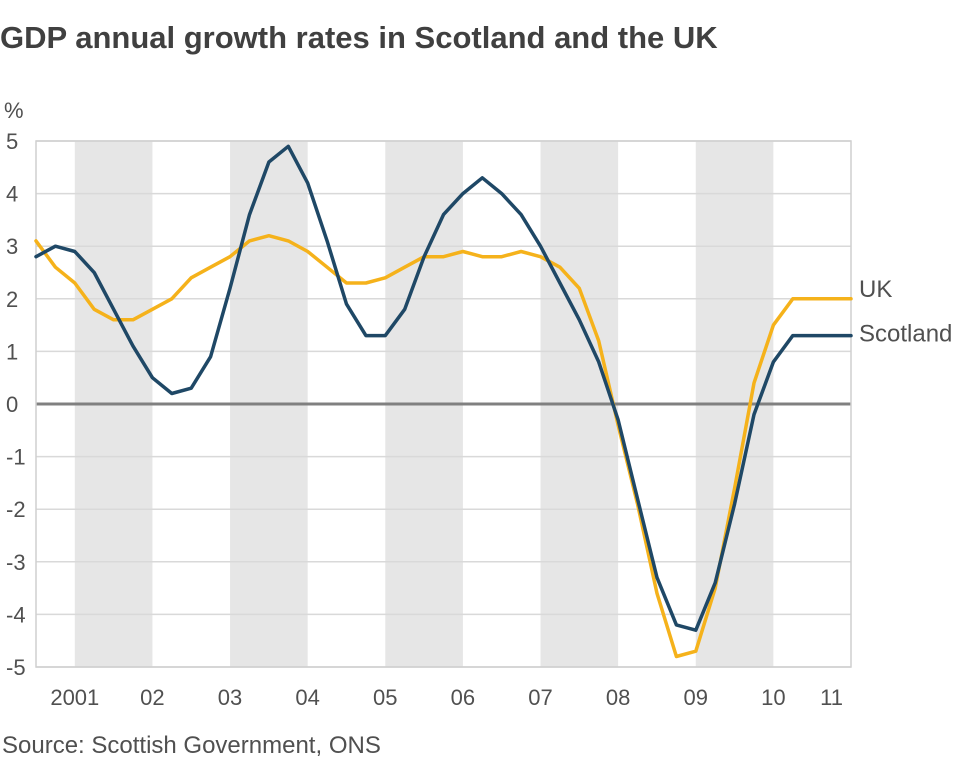 The width and height of the screenshot is (976, 778). Describe the element at coordinates (905, 334) in the screenshot. I see `series-label-scotland: Scotland` at that location.